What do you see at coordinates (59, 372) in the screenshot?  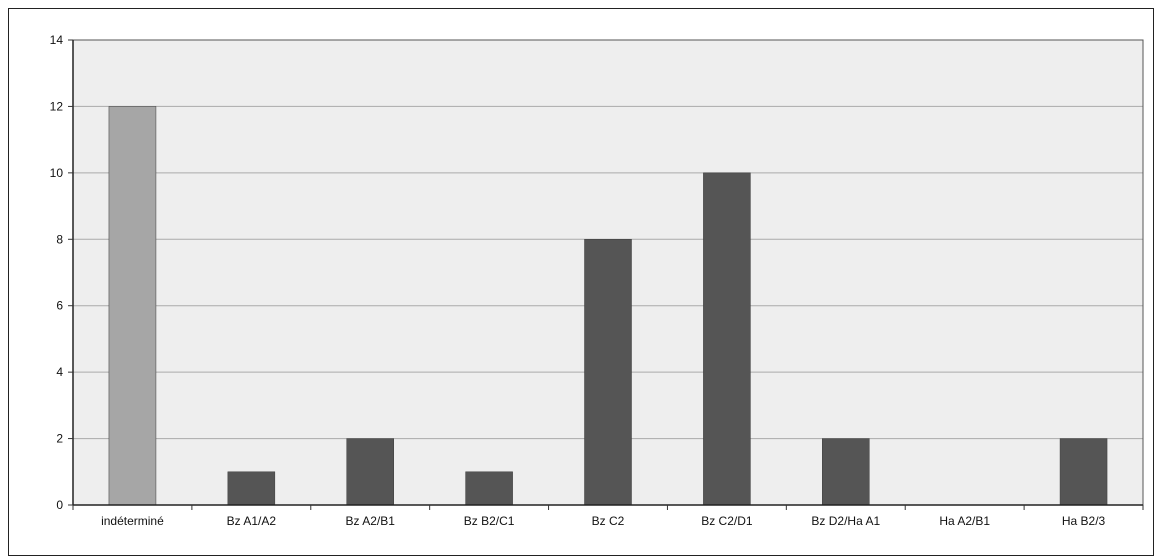 I see `y-tick-label: 4` at bounding box center [59, 372].